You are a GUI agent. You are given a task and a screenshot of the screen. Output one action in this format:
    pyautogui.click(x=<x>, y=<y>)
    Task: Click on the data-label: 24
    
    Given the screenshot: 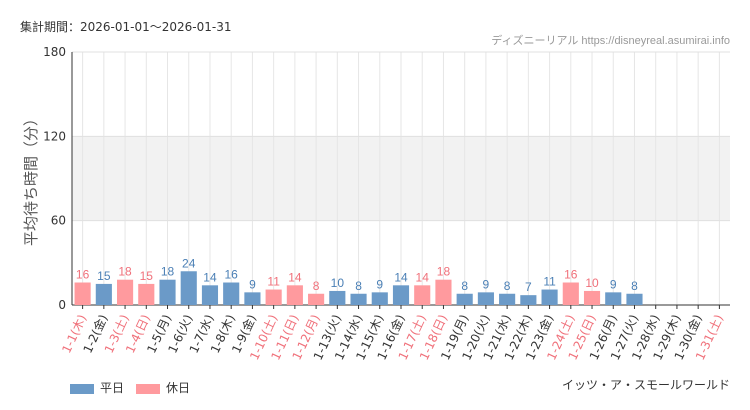 What is the action you would take?
    pyautogui.click(x=189, y=263)
    